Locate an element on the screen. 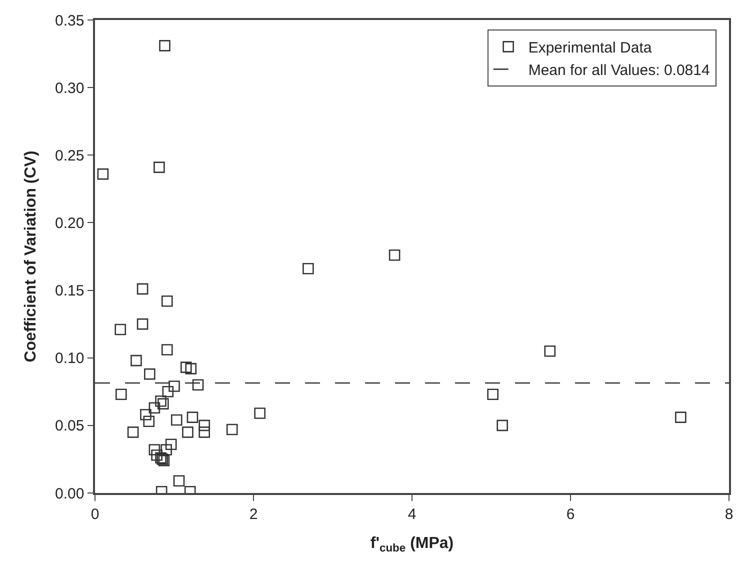 The width and height of the screenshot is (745, 563). y-tick-label: 0.30 is located at coordinates (69, 88).